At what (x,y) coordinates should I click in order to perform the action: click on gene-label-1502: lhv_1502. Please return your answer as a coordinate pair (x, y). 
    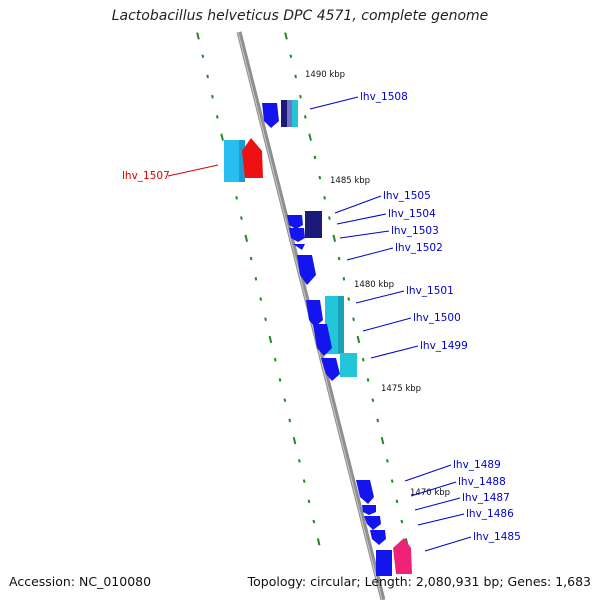
    Looking at the image, I should click on (419, 248).